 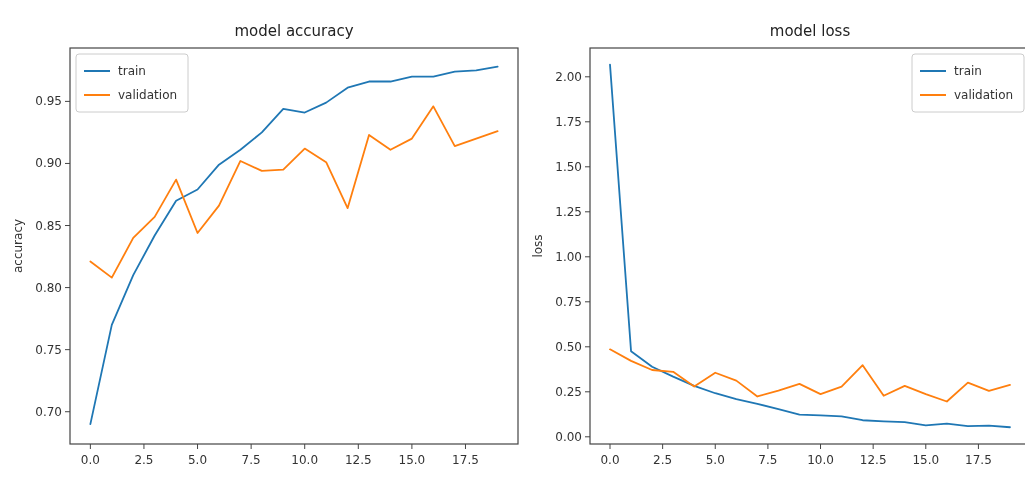 What do you see at coordinates (48, 225) in the screenshot?
I see `y-tick-label: 0.85` at bounding box center [48, 225].